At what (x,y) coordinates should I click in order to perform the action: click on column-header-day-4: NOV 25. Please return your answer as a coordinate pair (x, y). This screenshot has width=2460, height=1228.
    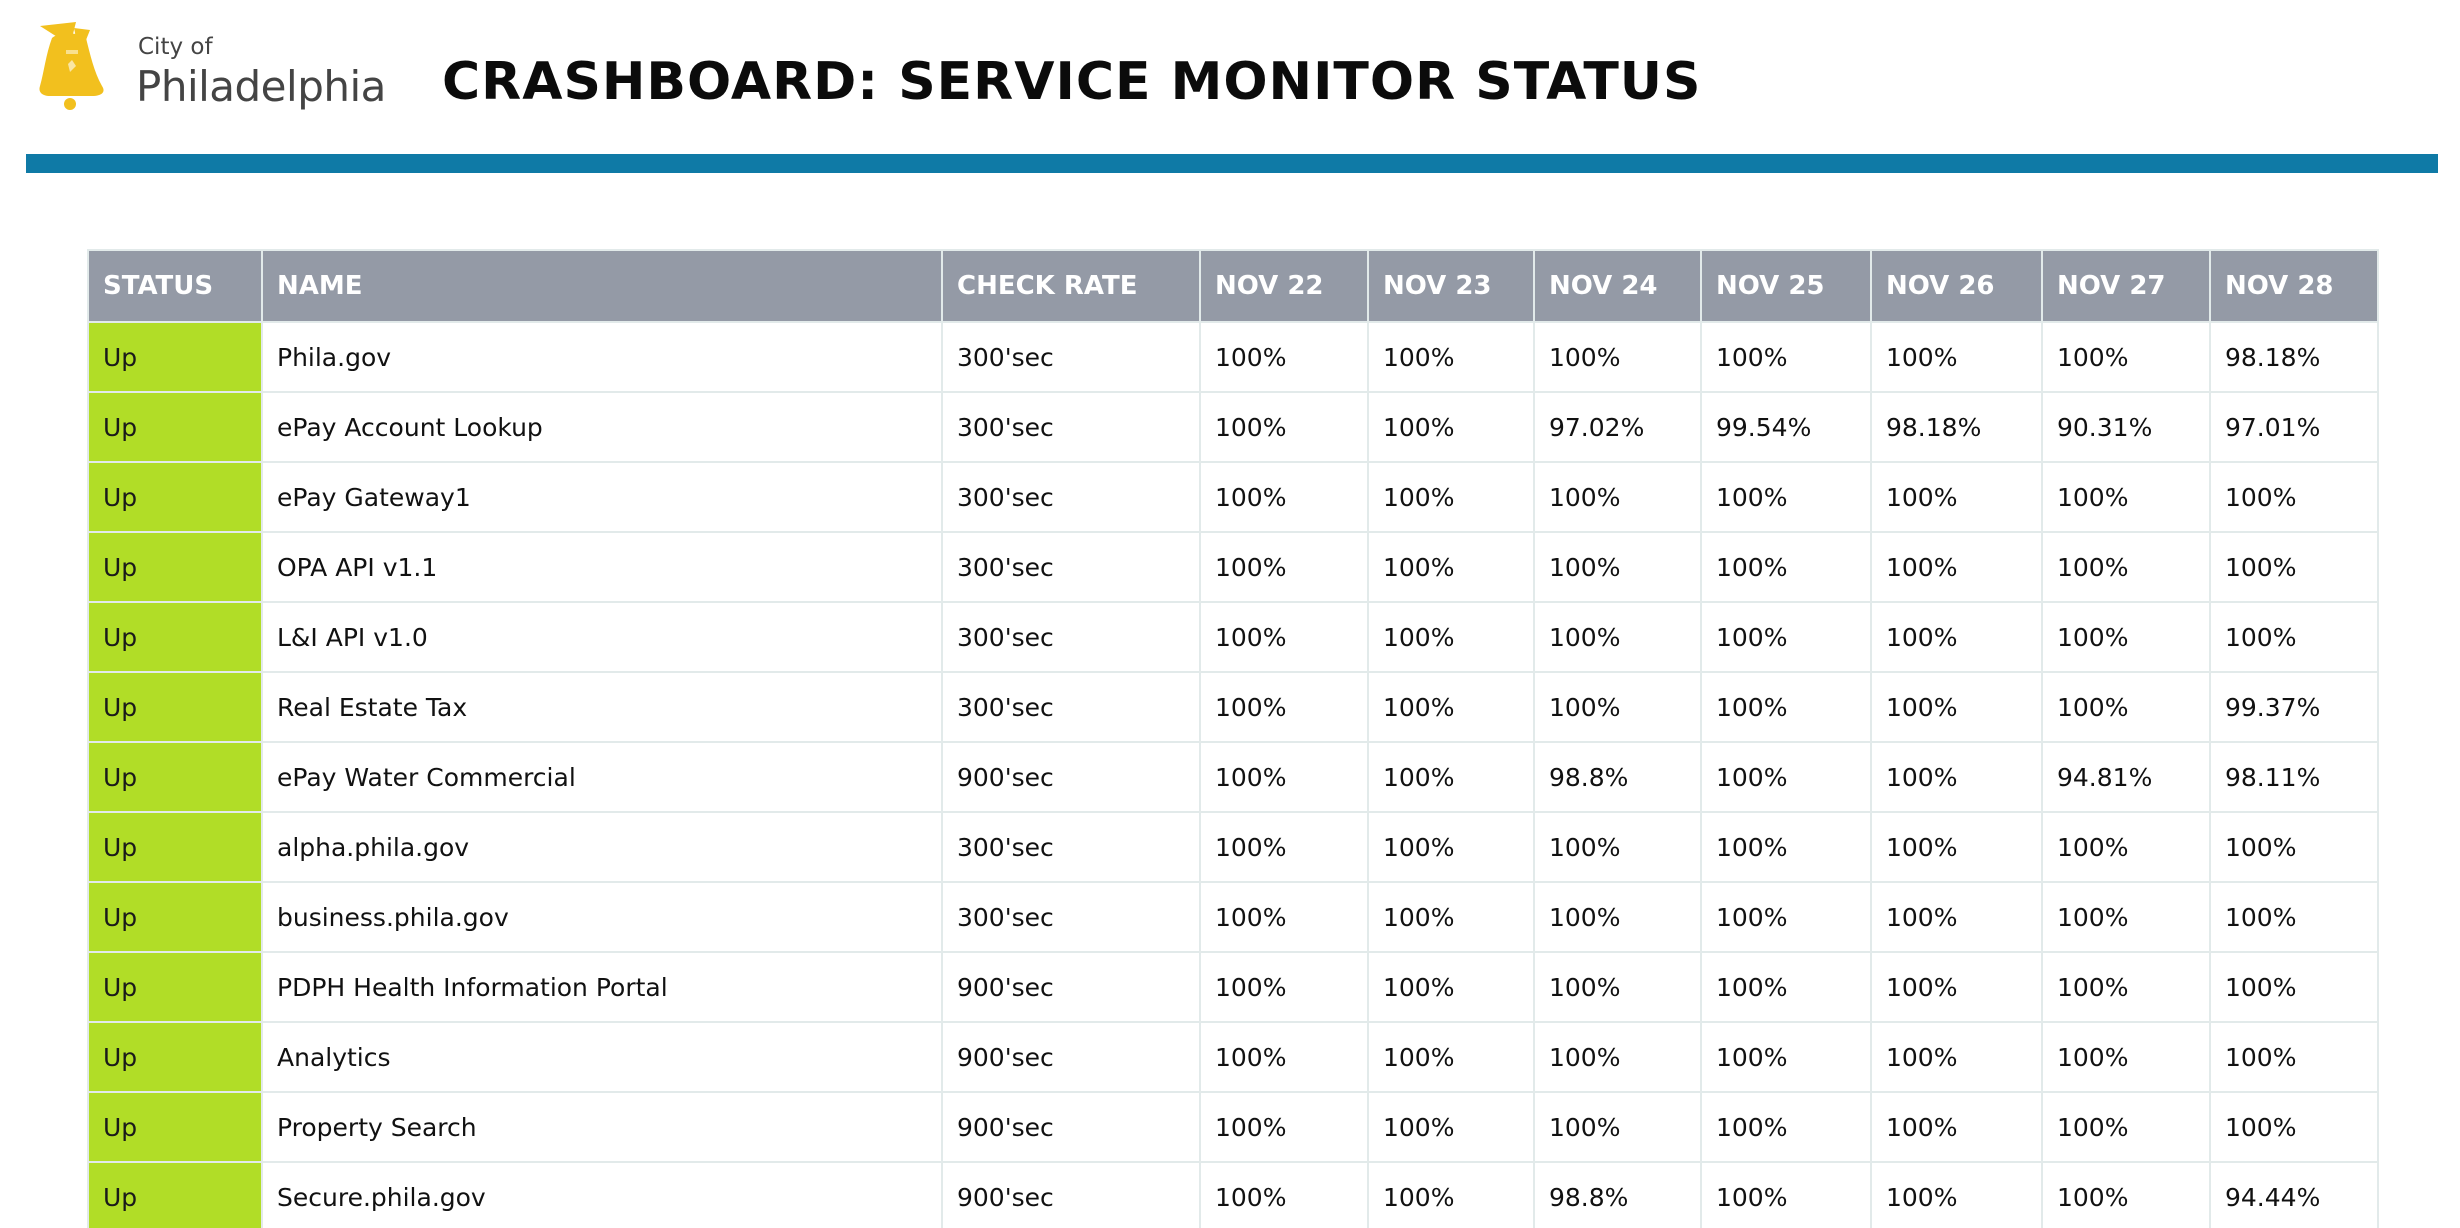
    Looking at the image, I should click on (1786, 286).